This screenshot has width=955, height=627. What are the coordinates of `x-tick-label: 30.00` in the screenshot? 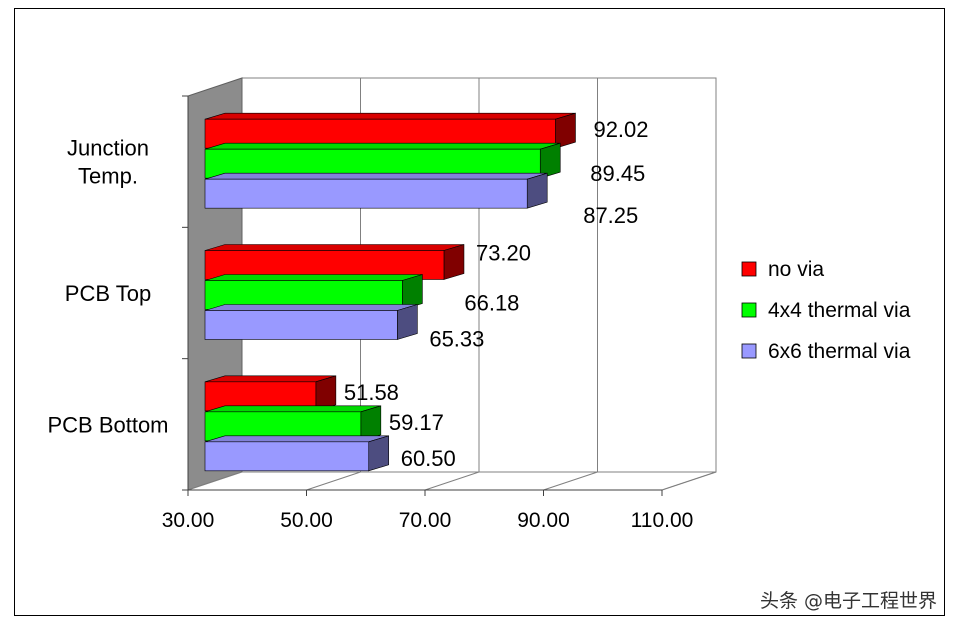 It's located at (188, 520).